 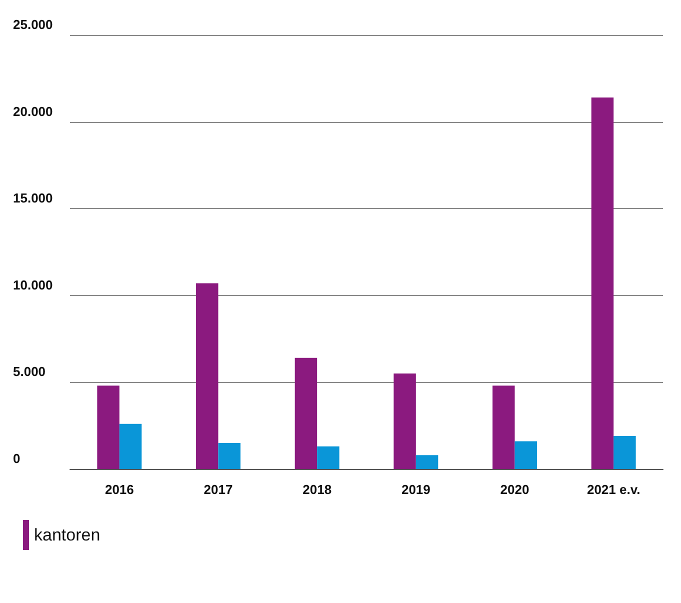 What do you see at coordinates (317, 489) in the screenshot?
I see `x-tick-label: 2018` at bounding box center [317, 489].